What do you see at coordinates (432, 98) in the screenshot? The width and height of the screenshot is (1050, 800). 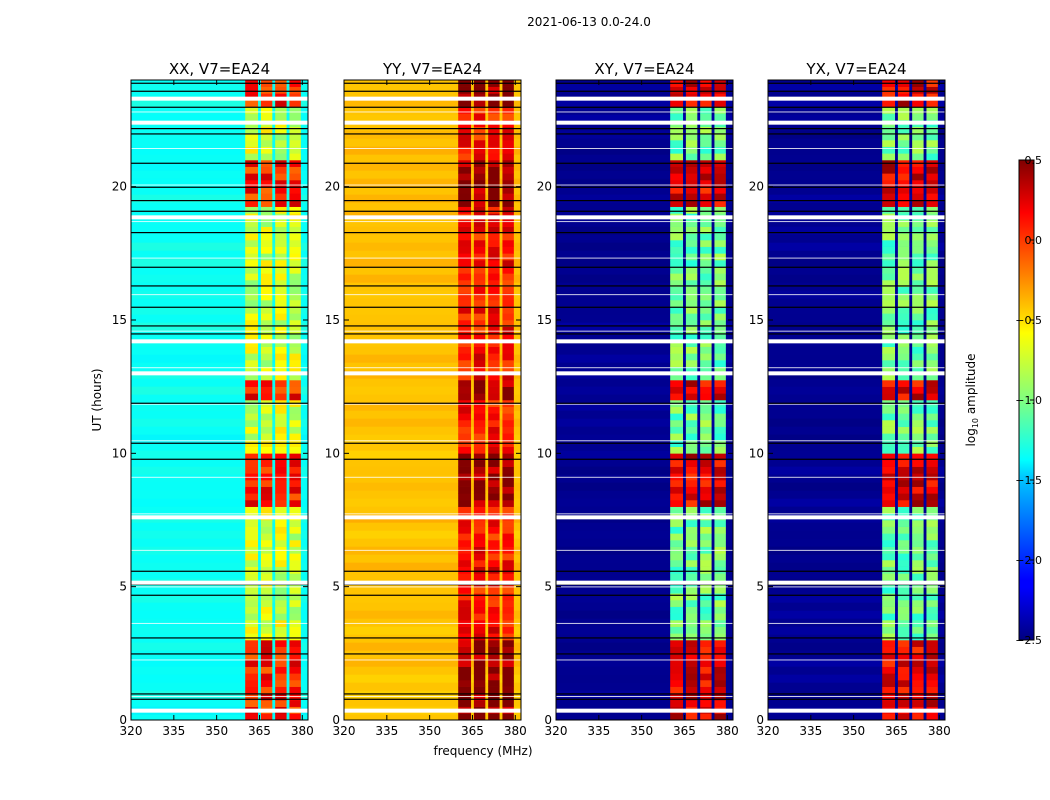 I see `heatmap-white-gap` at bounding box center [432, 98].